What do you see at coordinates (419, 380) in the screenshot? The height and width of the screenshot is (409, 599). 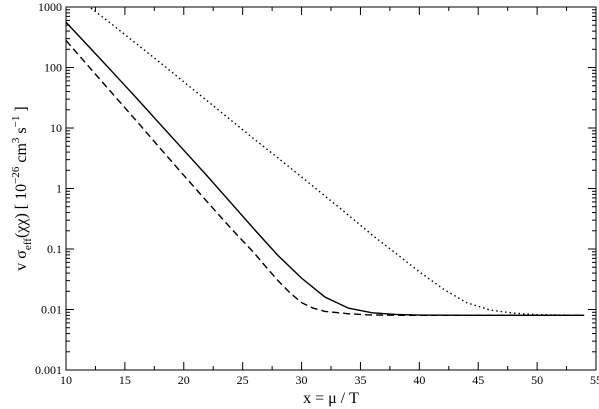 I see `x-tick-label: 40` at bounding box center [419, 380].